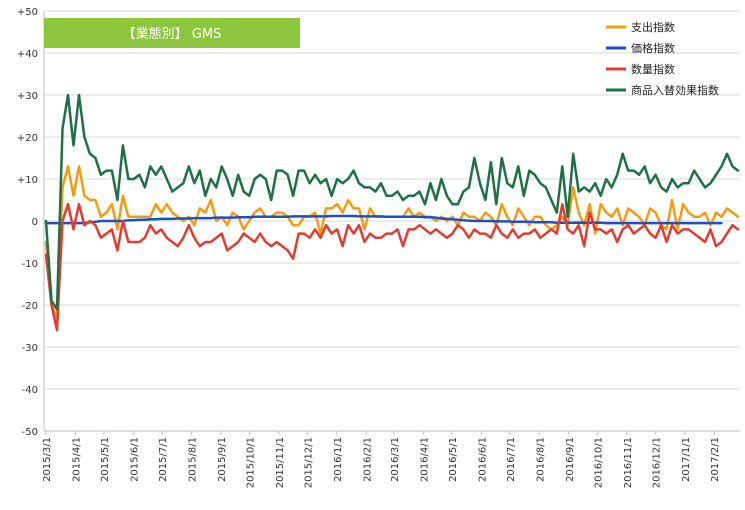  What do you see at coordinates (163, 459) in the screenshot?
I see `x-tick-label: 2015/7/1` at bounding box center [163, 459].